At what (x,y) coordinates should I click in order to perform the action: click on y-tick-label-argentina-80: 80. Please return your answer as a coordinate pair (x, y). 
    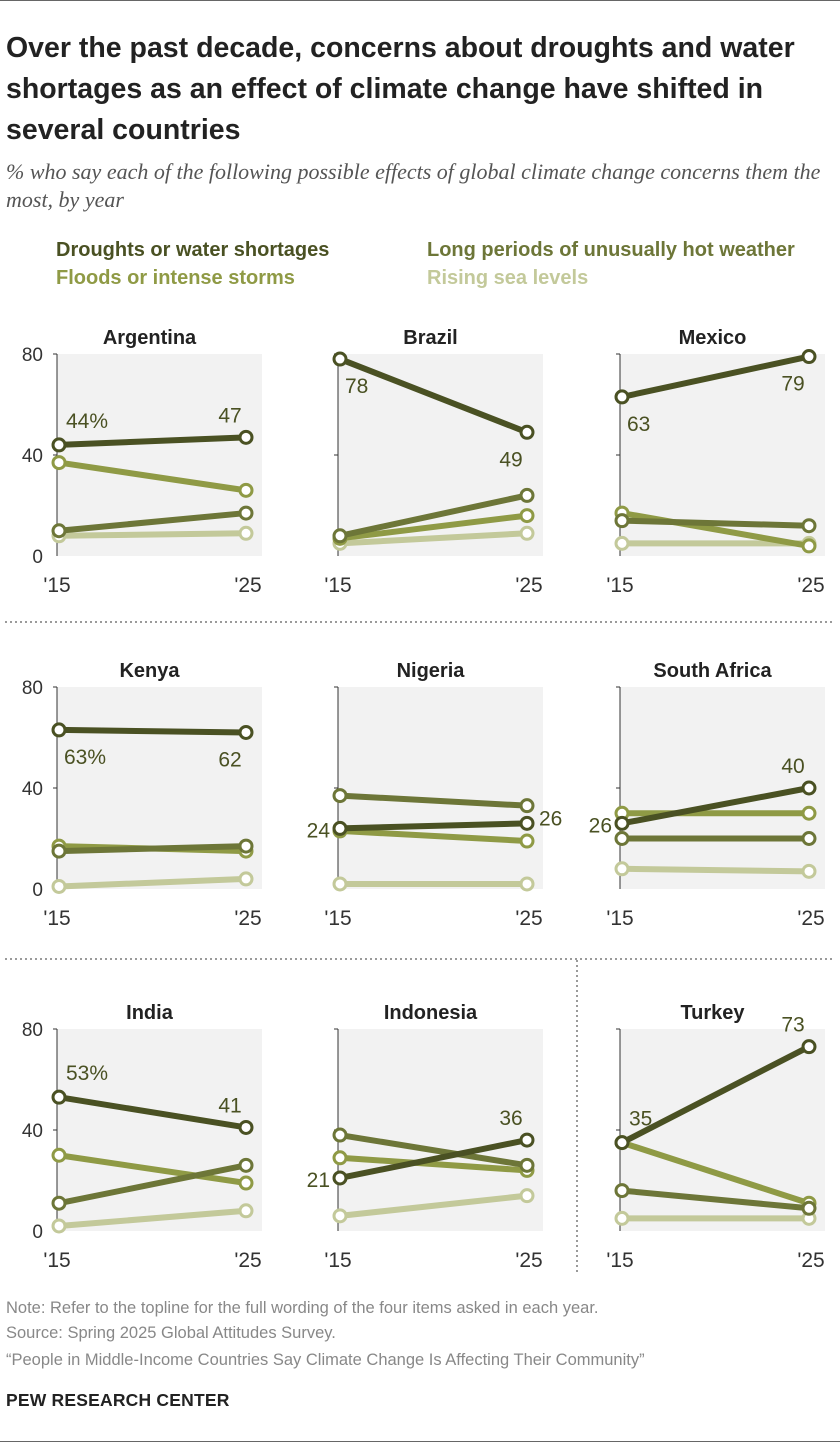
    Looking at the image, I should click on (32, 355).